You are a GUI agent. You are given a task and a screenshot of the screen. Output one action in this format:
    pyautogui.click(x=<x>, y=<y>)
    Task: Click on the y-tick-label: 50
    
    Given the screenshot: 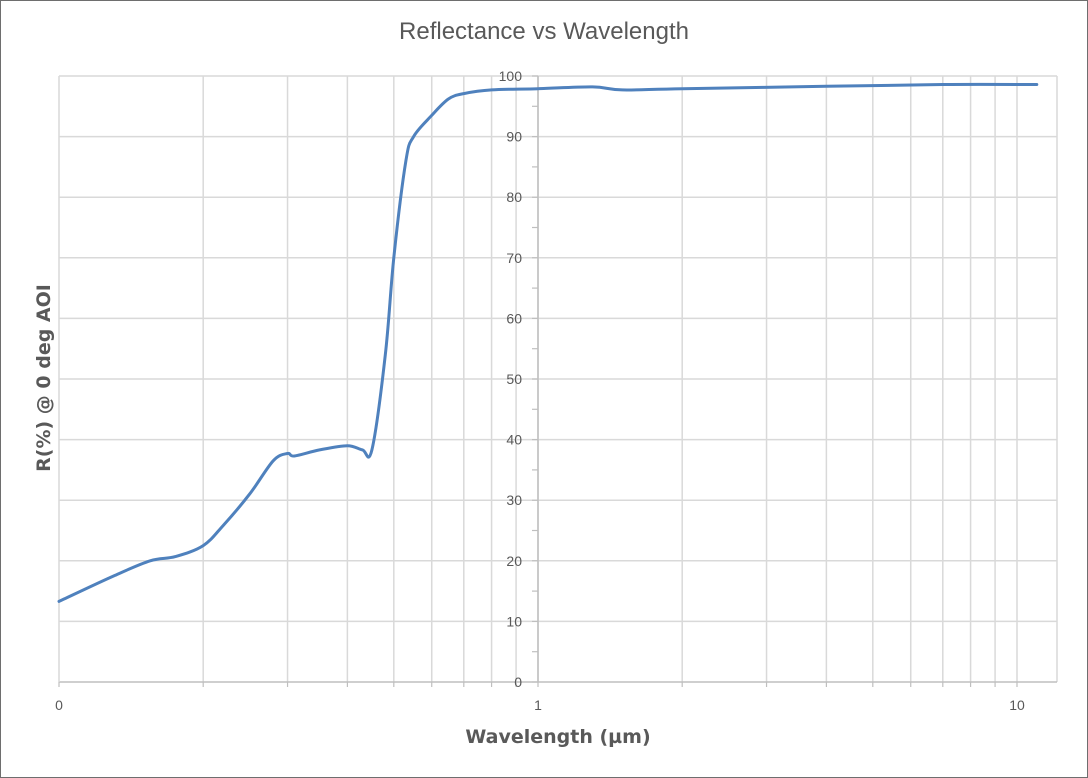 What is the action you would take?
    pyautogui.click(x=514, y=379)
    